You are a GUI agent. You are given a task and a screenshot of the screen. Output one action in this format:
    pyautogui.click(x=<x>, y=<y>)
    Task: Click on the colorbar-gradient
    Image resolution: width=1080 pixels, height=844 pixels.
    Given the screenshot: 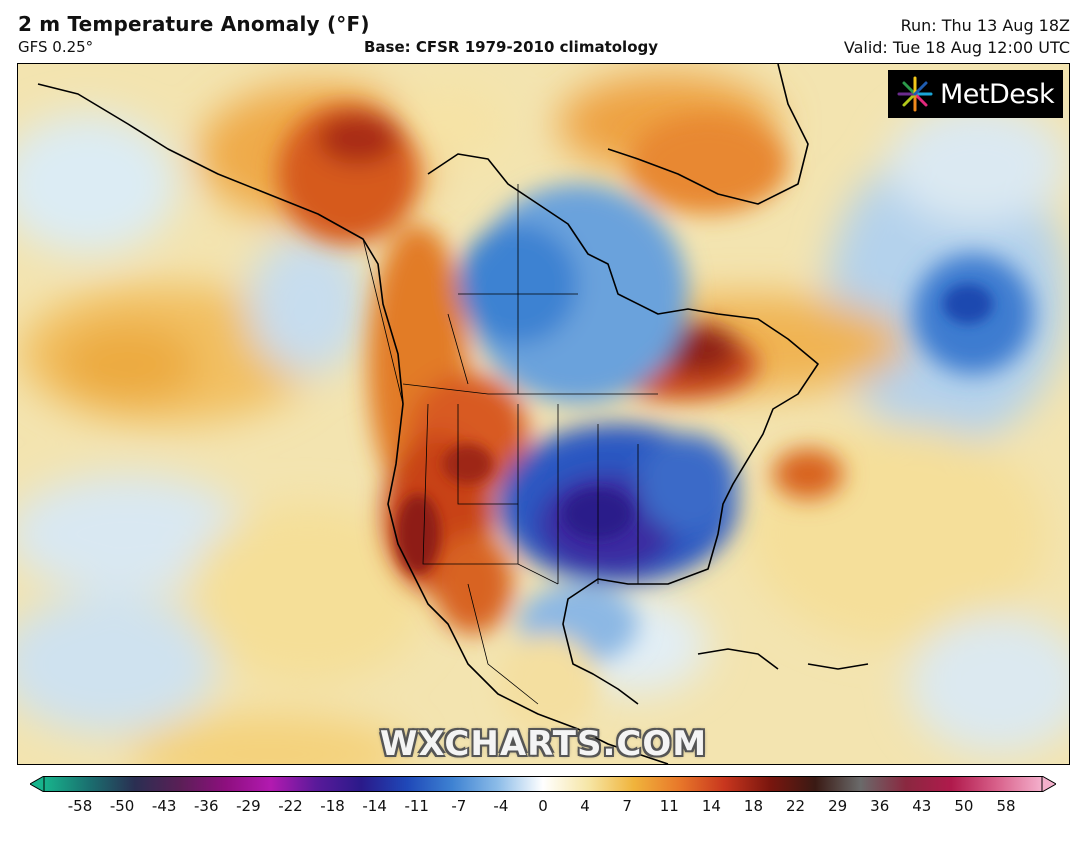 What is the action you would take?
    pyautogui.click(x=543, y=784)
    